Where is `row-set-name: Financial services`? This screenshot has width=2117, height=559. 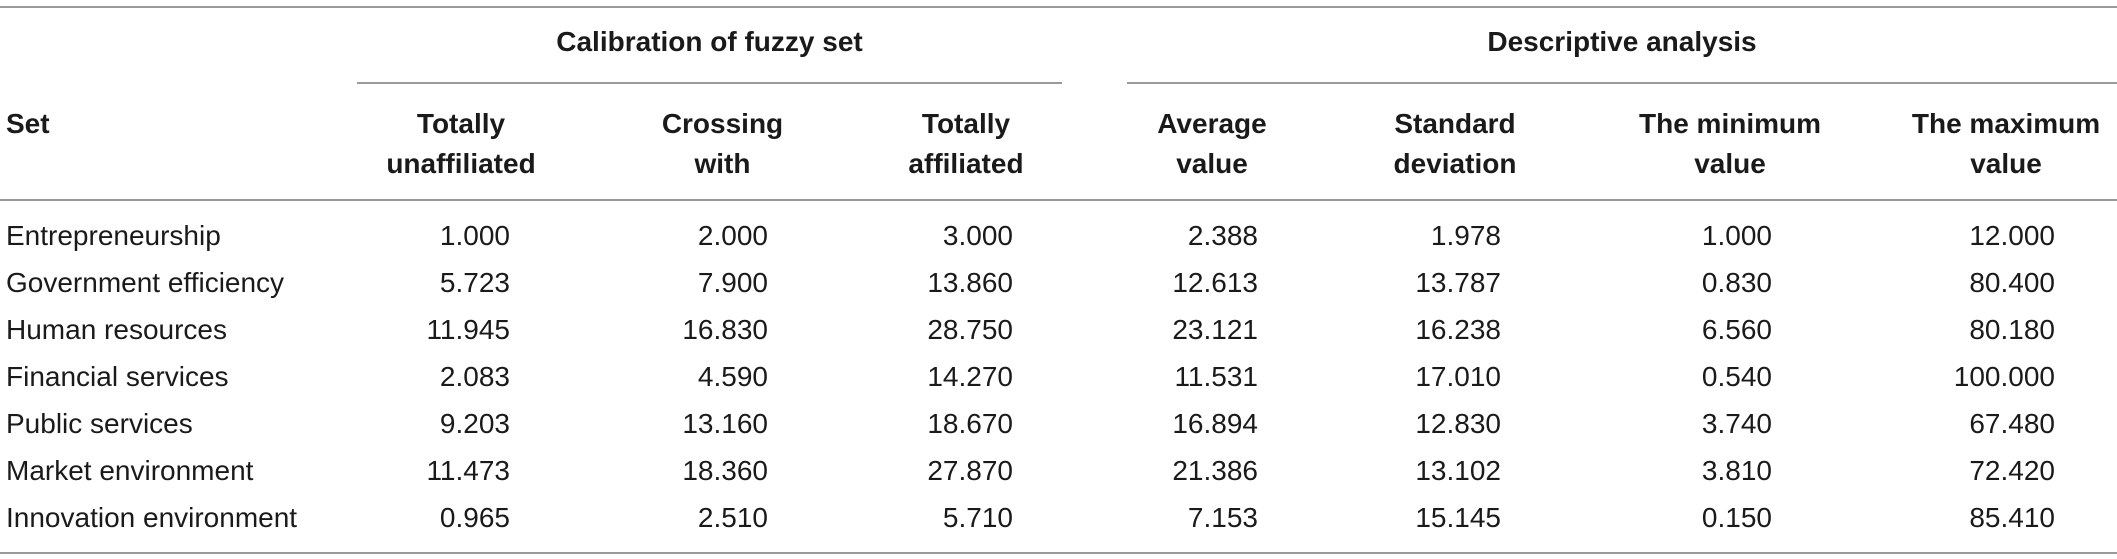 row-set-name: Financial services is located at coordinates (117, 376).